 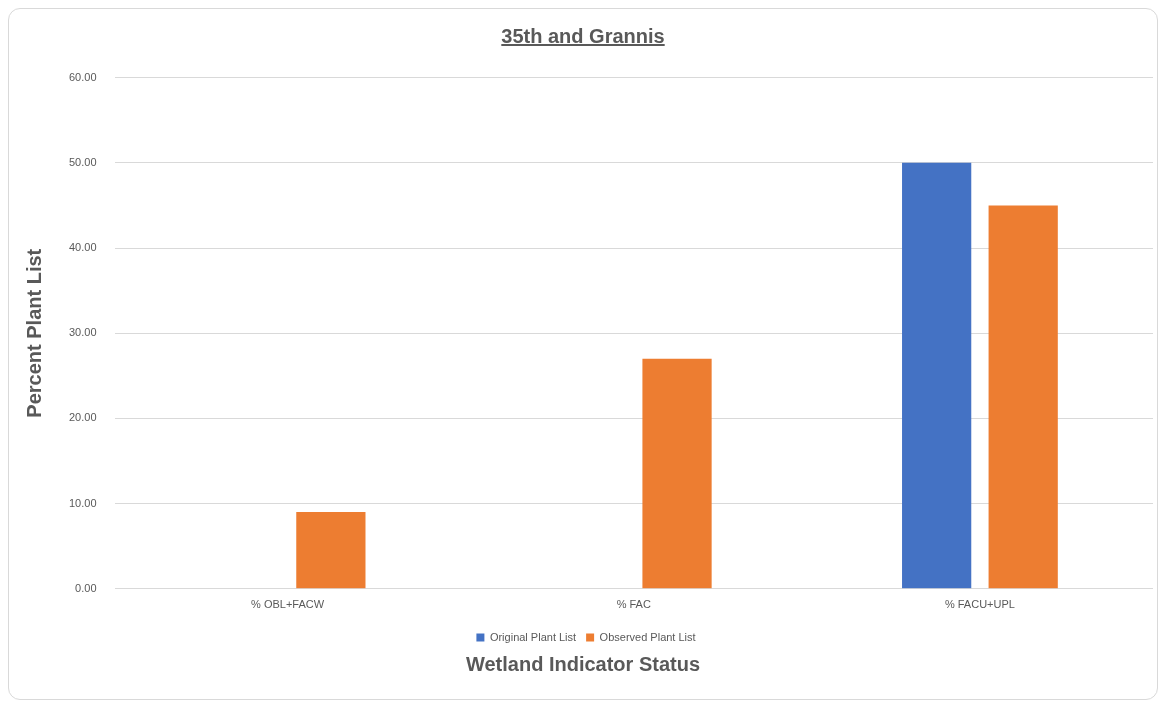 What do you see at coordinates (979, 604) in the screenshot?
I see `x-tick-label: % FACU+UPL` at bounding box center [979, 604].